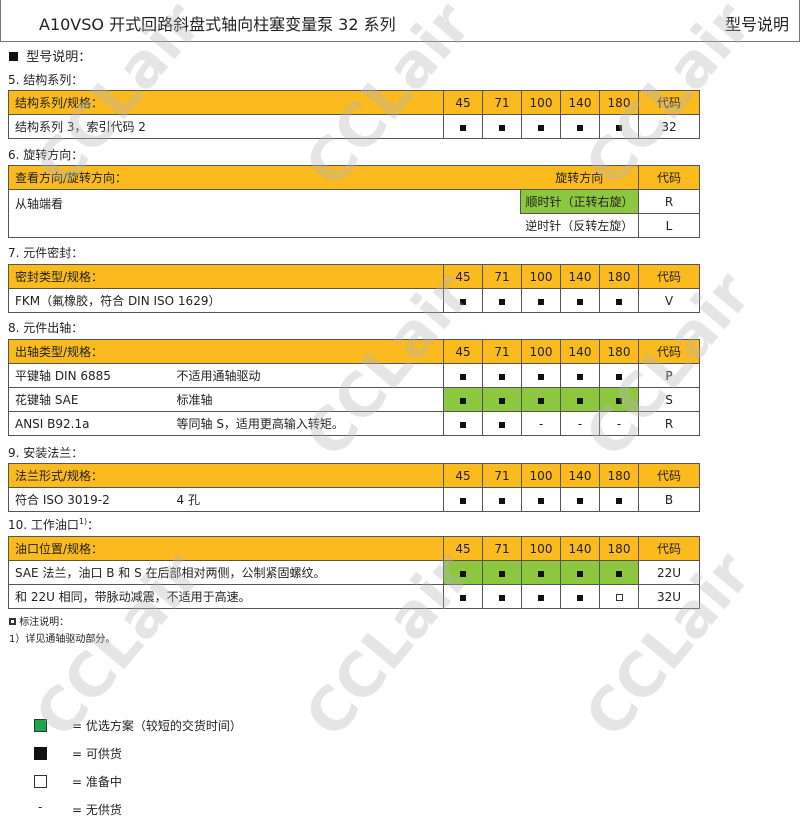  I want to click on legend-black-square-icon, so click(40, 753).